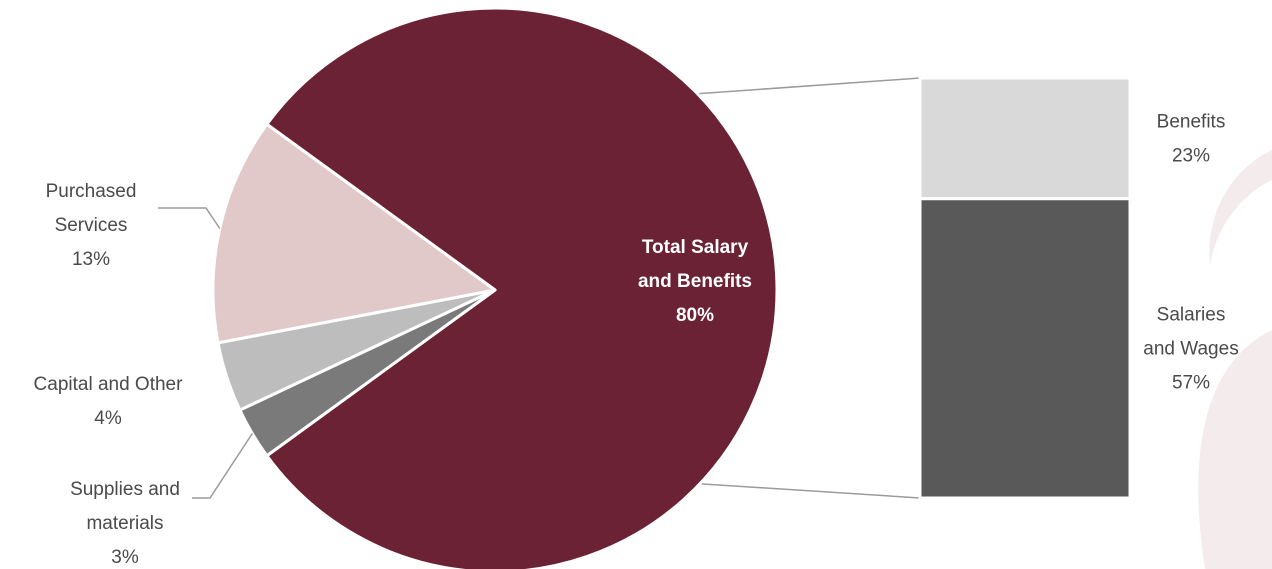 Image resolution: width=1272 pixels, height=569 pixels. Describe the element at coordinates (1190, 348) in the screenshot. I see `label-salaries-and-wages: Salaries and Wages 57%` at that location.